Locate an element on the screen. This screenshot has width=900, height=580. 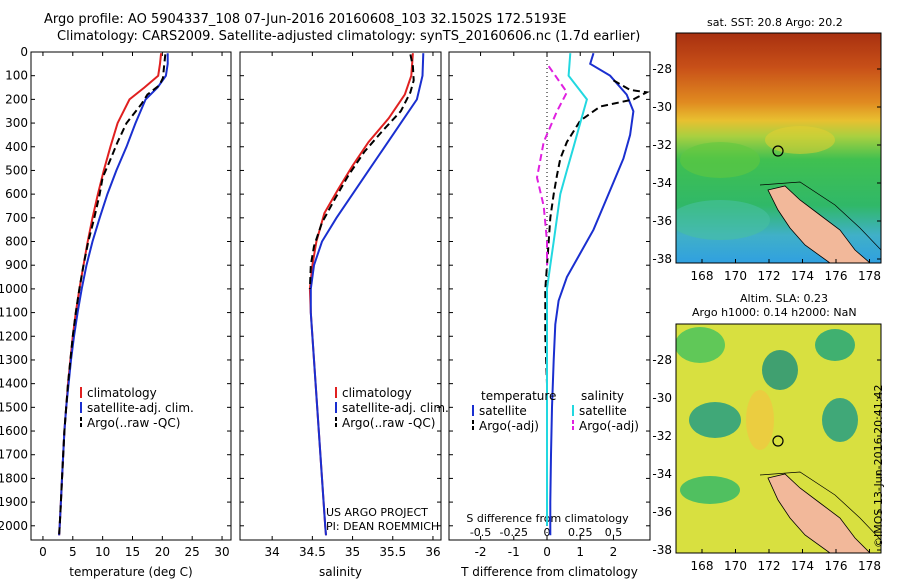
x-tick-label: 20 is located at coordinates (162, 552).